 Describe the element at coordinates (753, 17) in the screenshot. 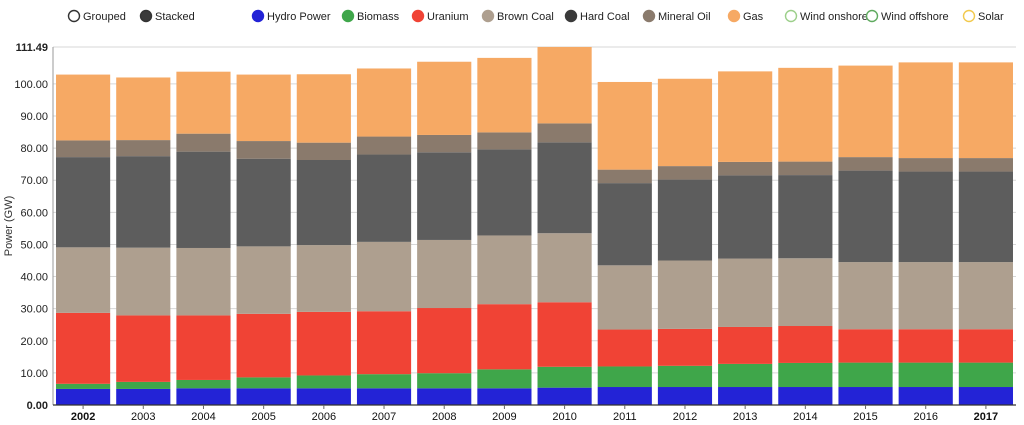

I see `legend-label: Gas` at that location.